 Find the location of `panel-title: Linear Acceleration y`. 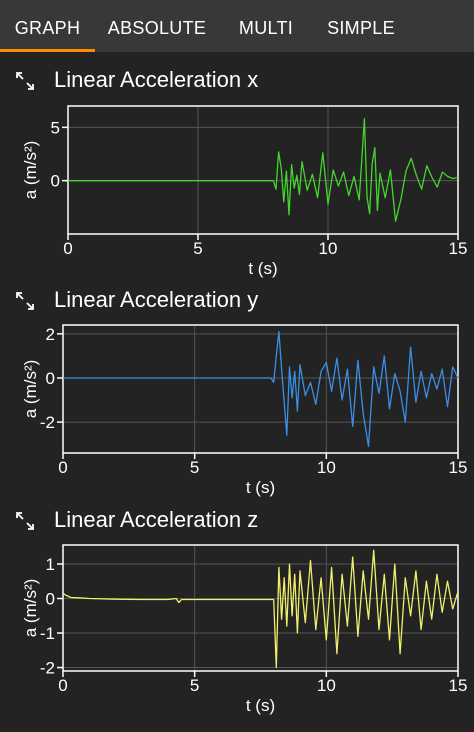

panel-title: Linear Acceleration y is located at coordinates (156, 299).